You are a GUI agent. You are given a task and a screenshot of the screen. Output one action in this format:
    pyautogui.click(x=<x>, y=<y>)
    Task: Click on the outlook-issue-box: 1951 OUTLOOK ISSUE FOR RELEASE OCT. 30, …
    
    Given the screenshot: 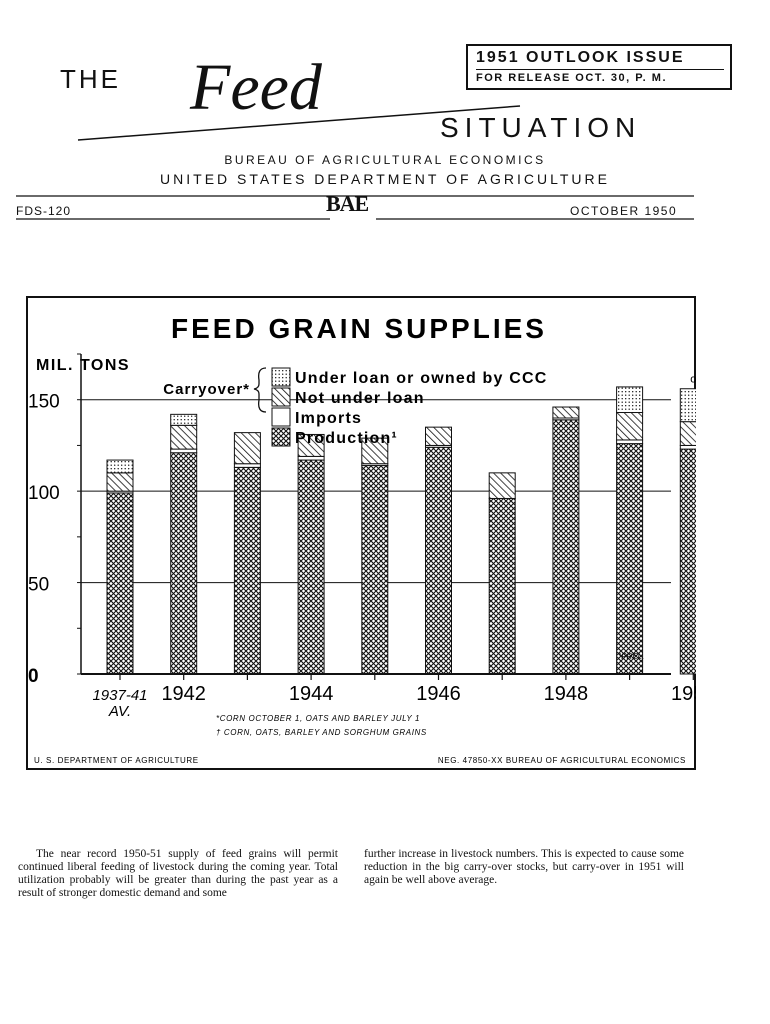 What is the action you would take?
    pyautogui.click(x=599, y=67)
    